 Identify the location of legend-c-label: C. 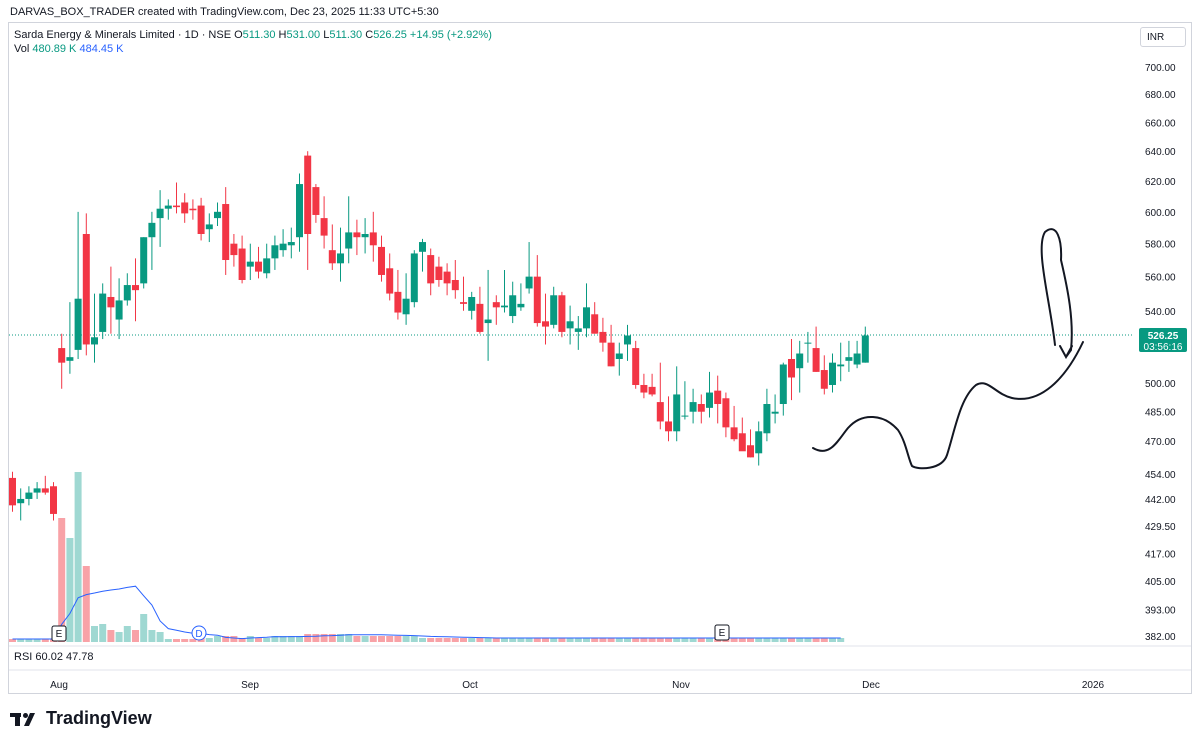
(369, 35).